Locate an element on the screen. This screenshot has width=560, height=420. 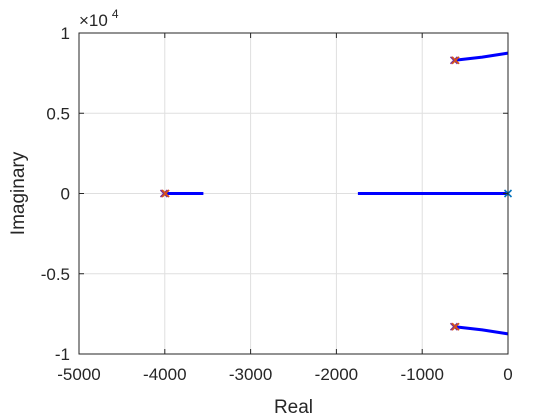
y-axis-multiplier-base: ×10 is located at coordinates (93, 20).